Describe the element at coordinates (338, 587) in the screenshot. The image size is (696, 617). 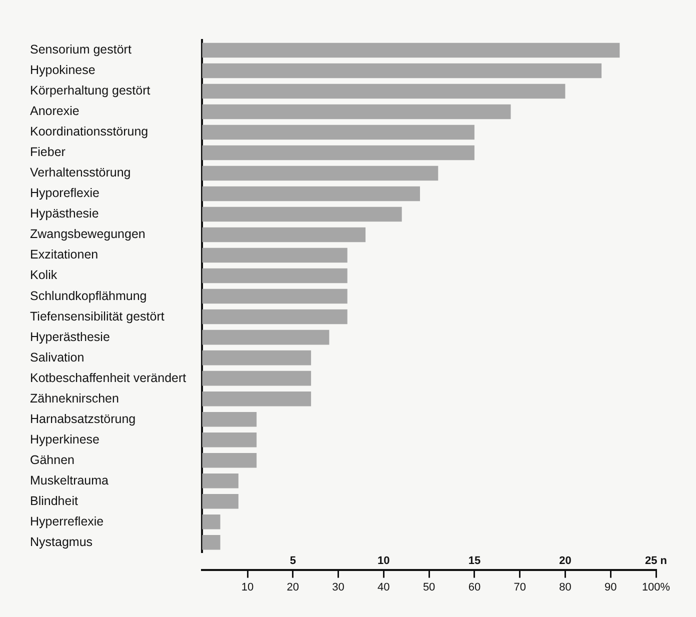
I see `x2-tick-label: 30` at that location.